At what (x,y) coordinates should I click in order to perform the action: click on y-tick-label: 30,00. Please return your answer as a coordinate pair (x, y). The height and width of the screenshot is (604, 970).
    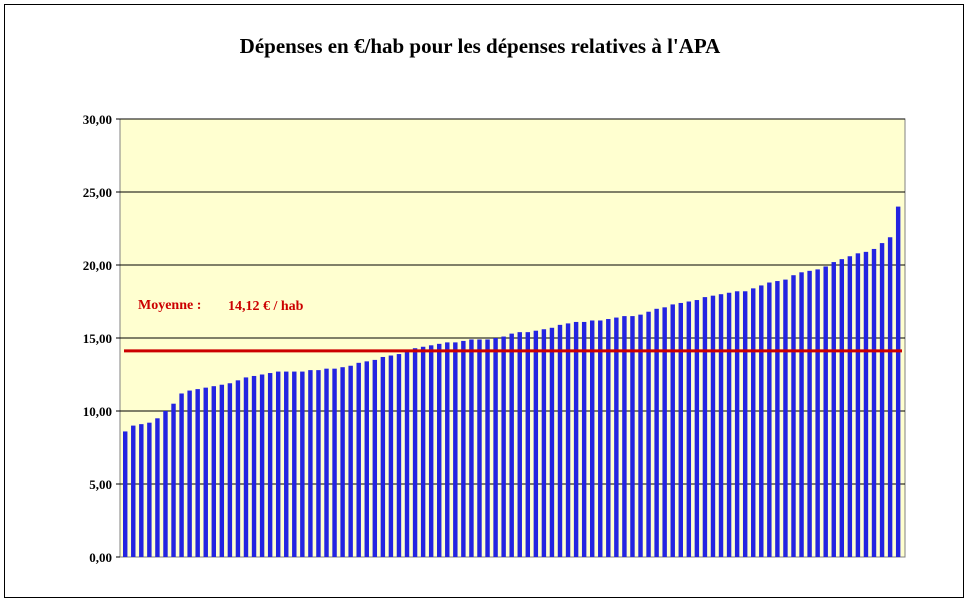
    Looking at the image, I should click on (97, 119).